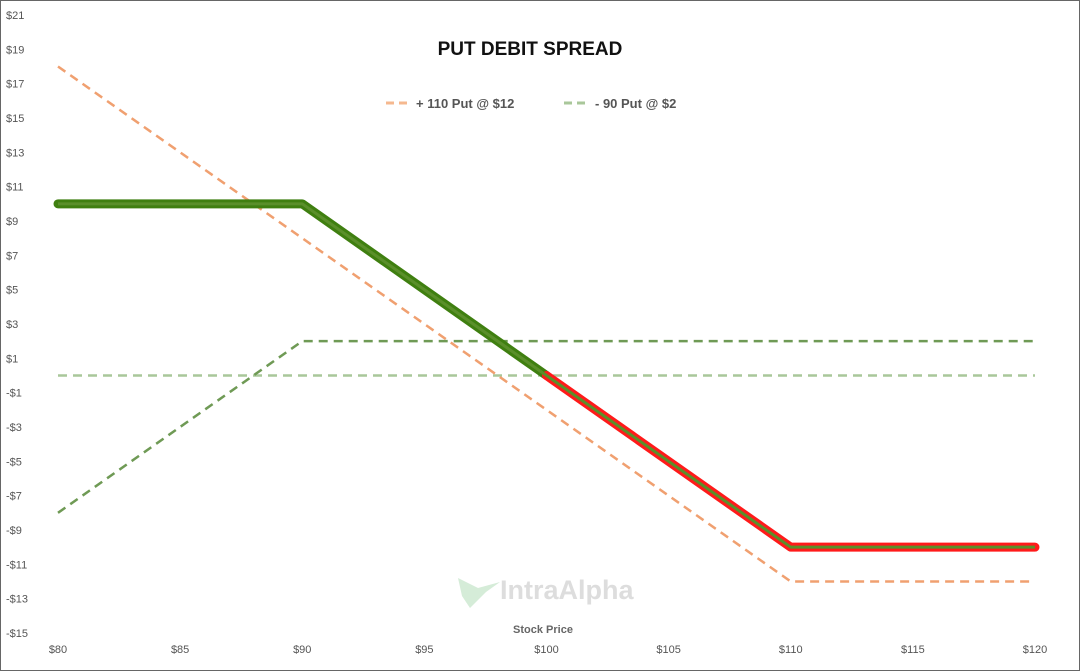 The height and width of the screenshot is (671, 1080). I want to click on y-tick-label: -$1, so click(14, 394).